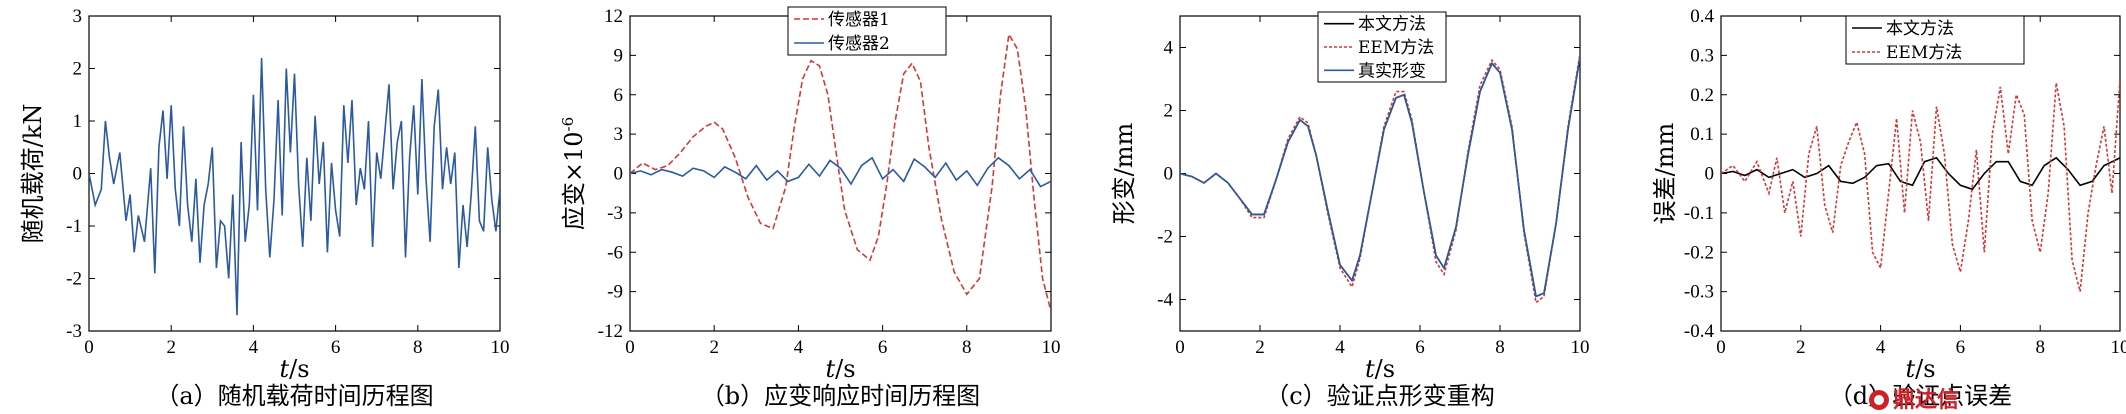  What do you see at coordinates (1392, 71) in the screenshot?
I see `legend-label: 真实形变` at bounding box center [1392, 71].